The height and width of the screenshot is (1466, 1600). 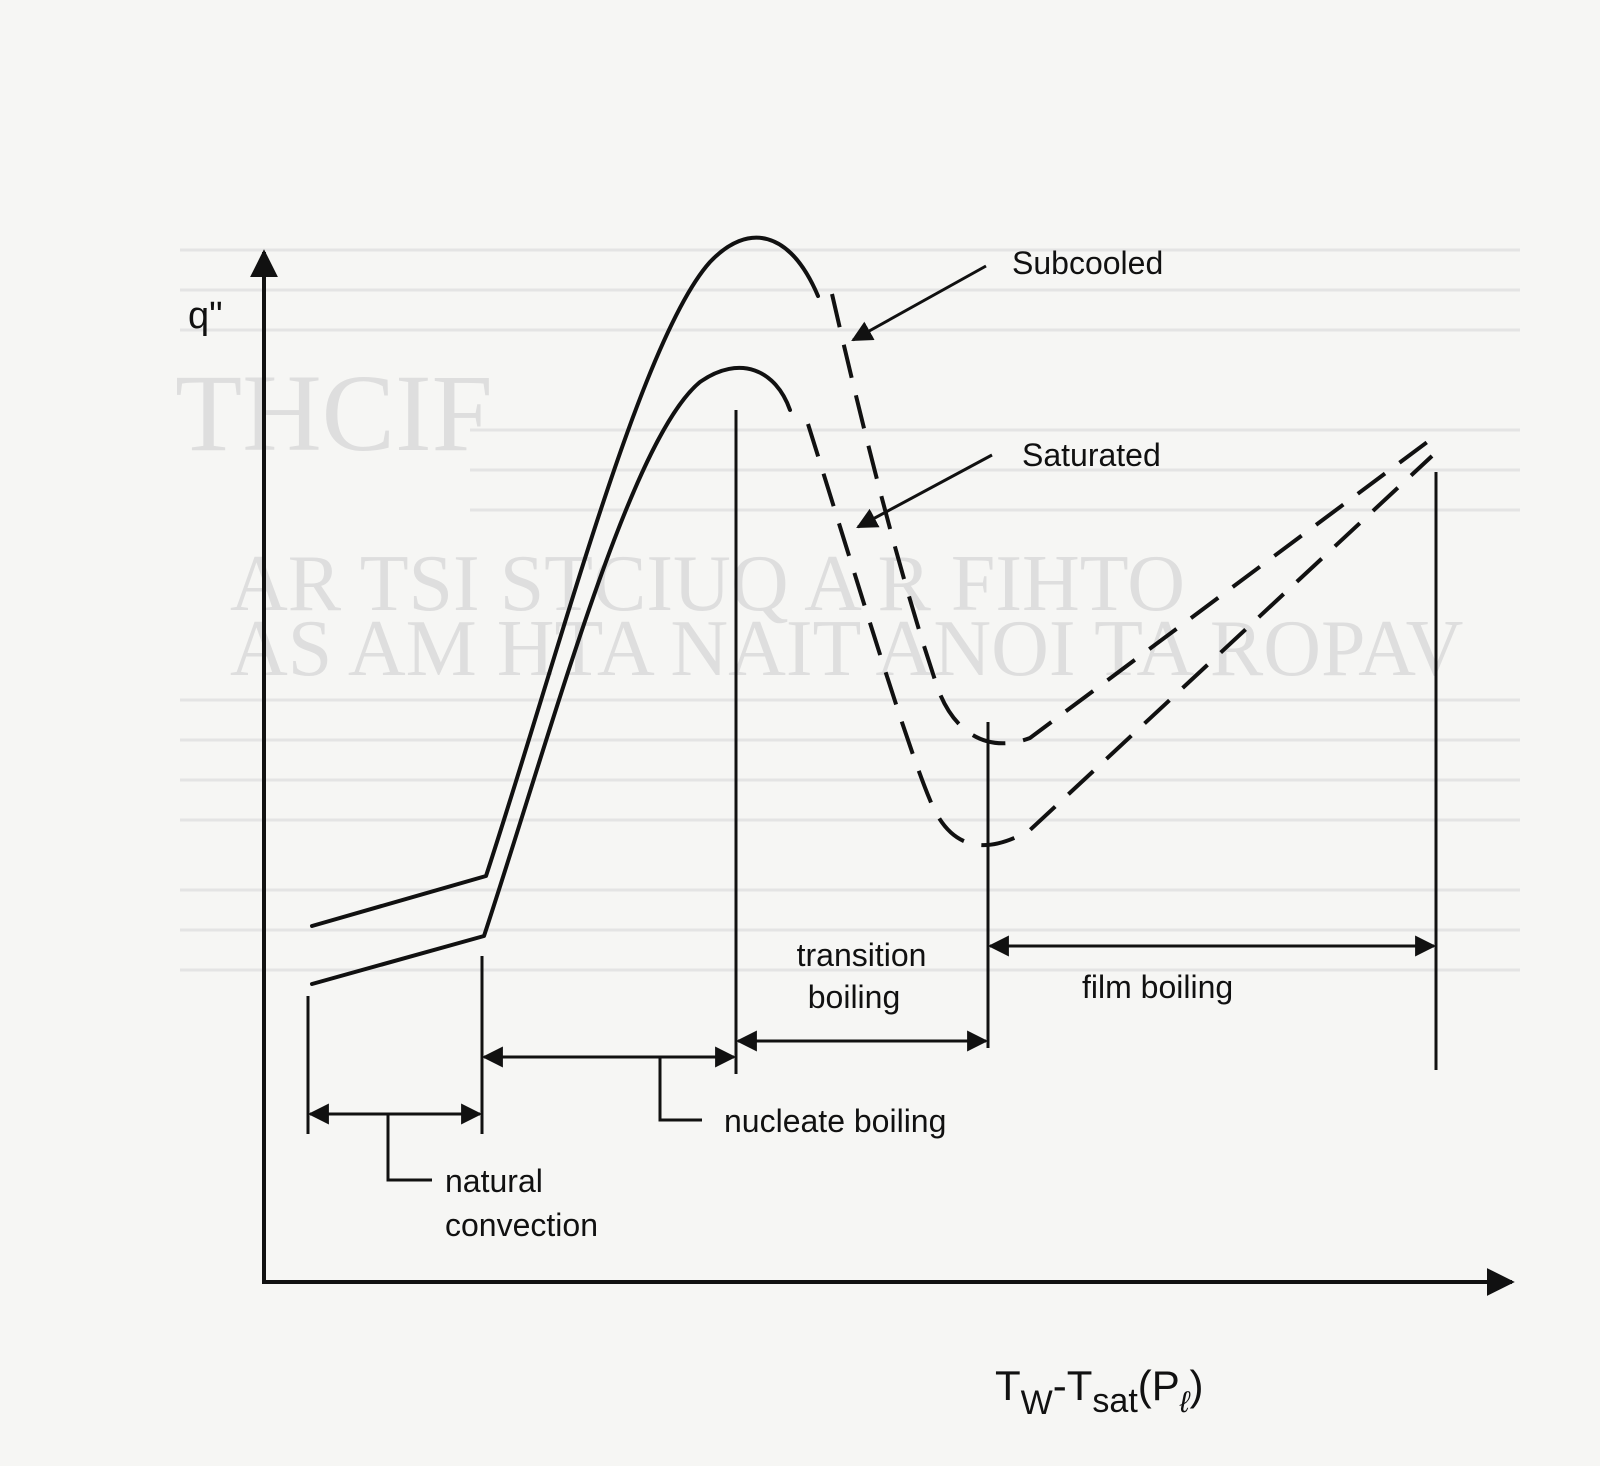 I want to click on natural-convection-label: natural convection, so click(x=521, y=1203).